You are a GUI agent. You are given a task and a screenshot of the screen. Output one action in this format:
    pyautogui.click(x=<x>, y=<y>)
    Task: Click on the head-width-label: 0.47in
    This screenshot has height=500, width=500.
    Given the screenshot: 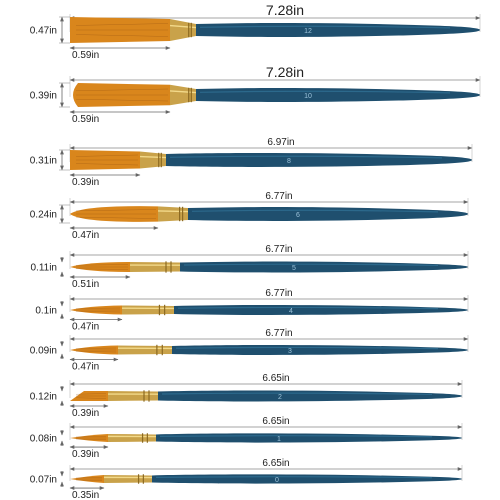 What is the action you would take?
    pyautogui.click(x=43, y=31)
    